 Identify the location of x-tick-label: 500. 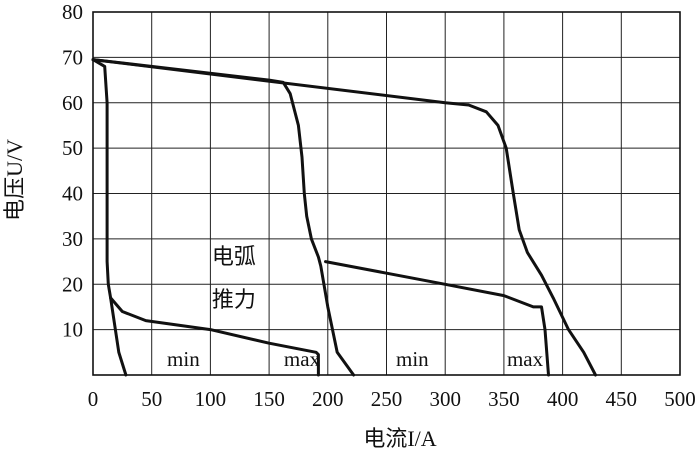
(680, 399).